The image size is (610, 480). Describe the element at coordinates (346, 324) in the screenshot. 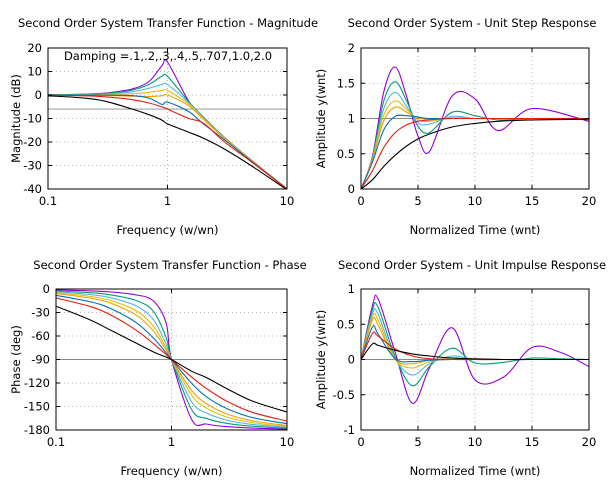

I see `panel-4-ytick-label-3: 0.5` at that location.